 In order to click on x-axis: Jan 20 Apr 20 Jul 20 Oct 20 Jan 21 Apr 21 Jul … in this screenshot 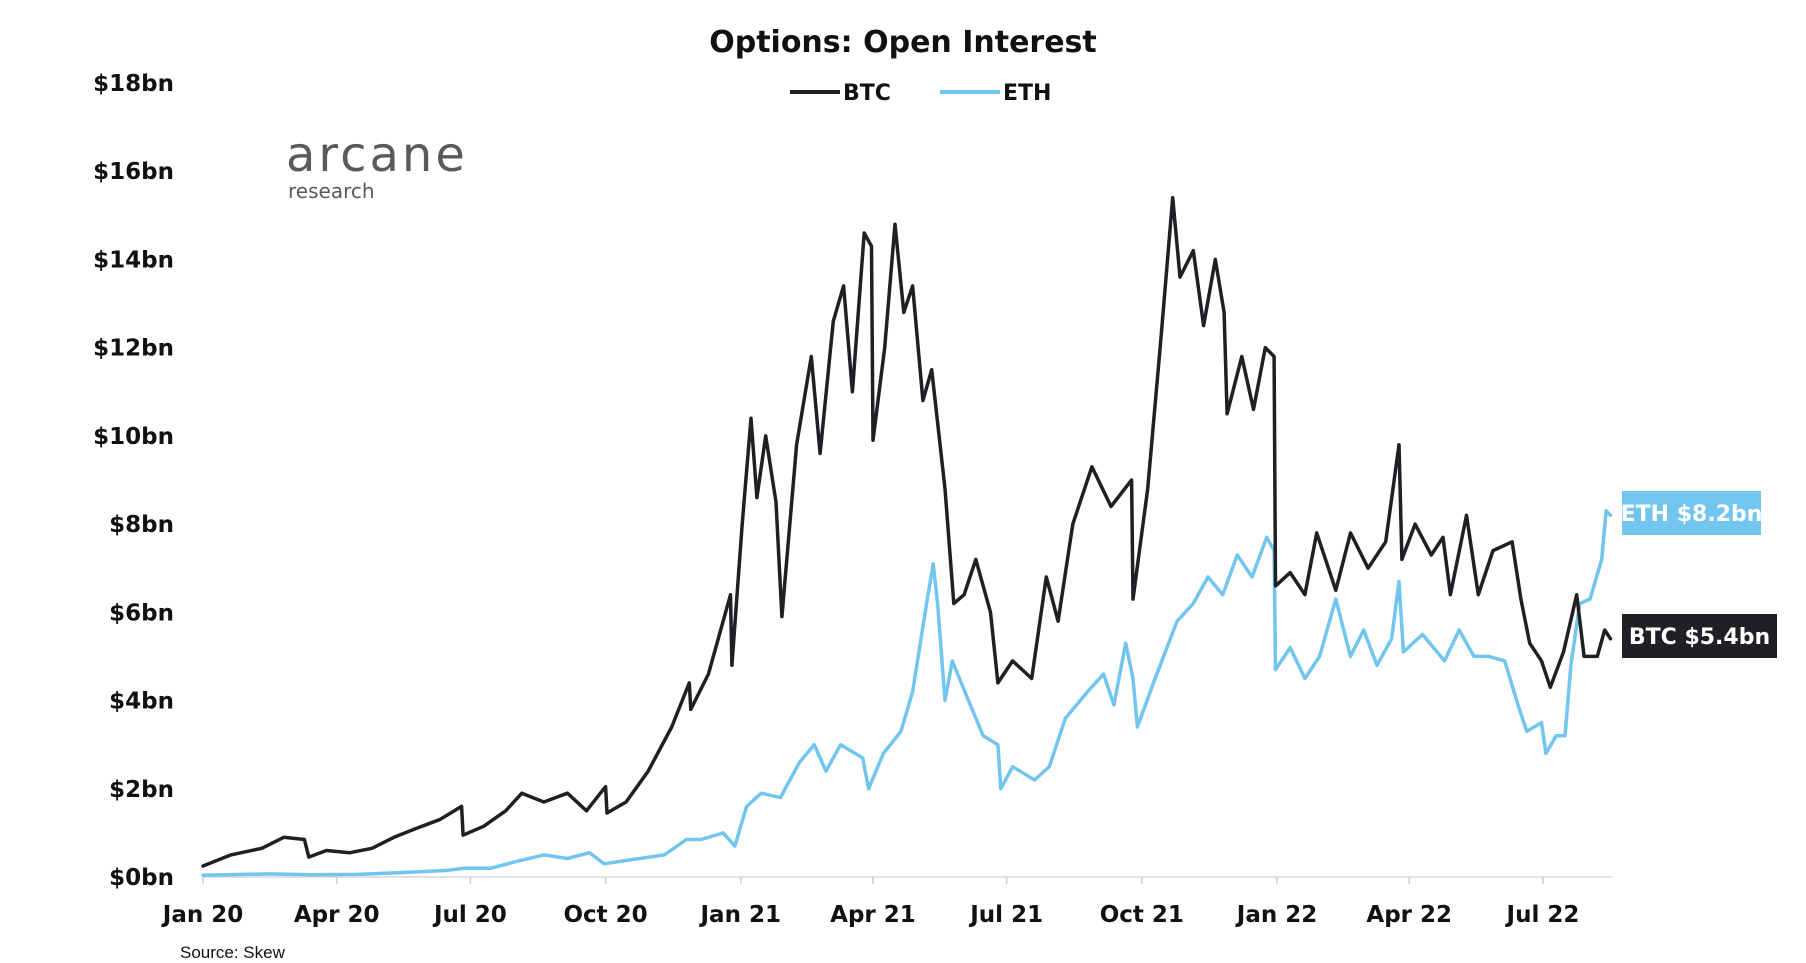, I will do `click(886, 902)`.